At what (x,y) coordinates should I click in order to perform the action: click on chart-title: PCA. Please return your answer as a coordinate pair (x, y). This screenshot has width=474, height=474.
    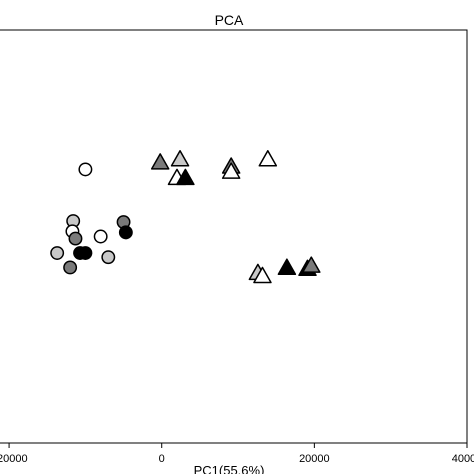
    Looking at the image, I should click on (229, 20).